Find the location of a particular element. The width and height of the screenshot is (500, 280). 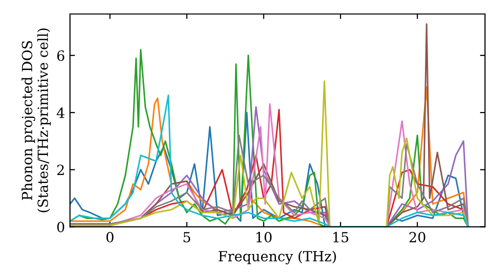

x-tick-label: 20 is located at coordinates (417, 237).